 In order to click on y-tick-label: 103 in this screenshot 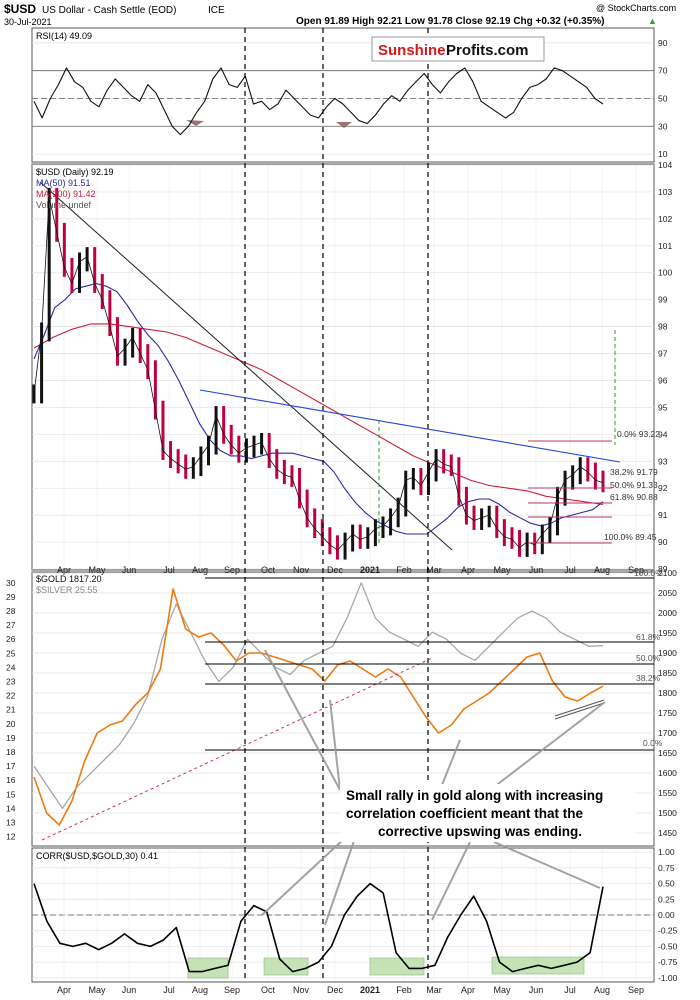, I will do `click(665, 192)`.